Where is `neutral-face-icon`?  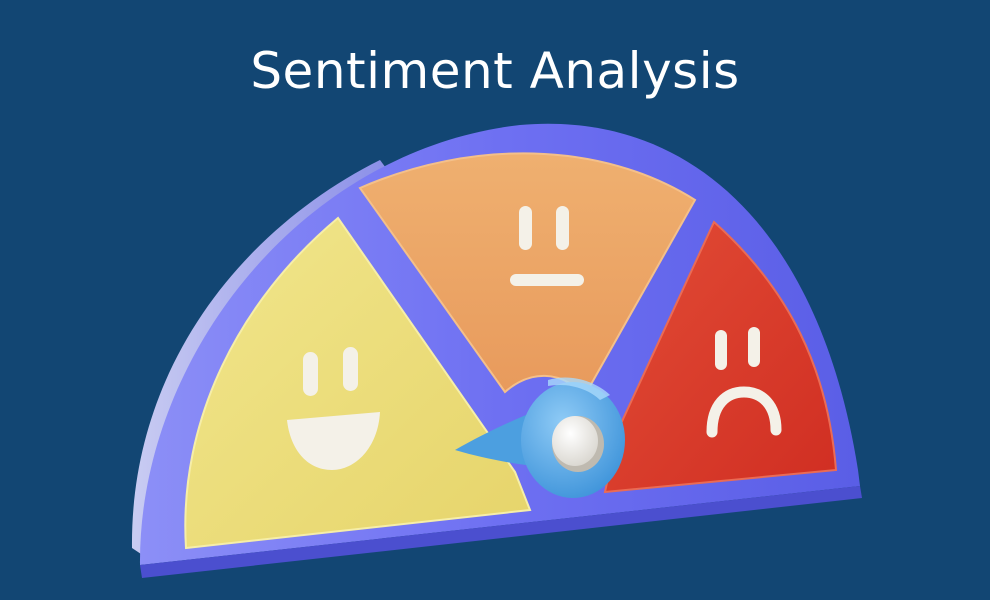 neutral-face-icon is located at coordinates (547, 246).